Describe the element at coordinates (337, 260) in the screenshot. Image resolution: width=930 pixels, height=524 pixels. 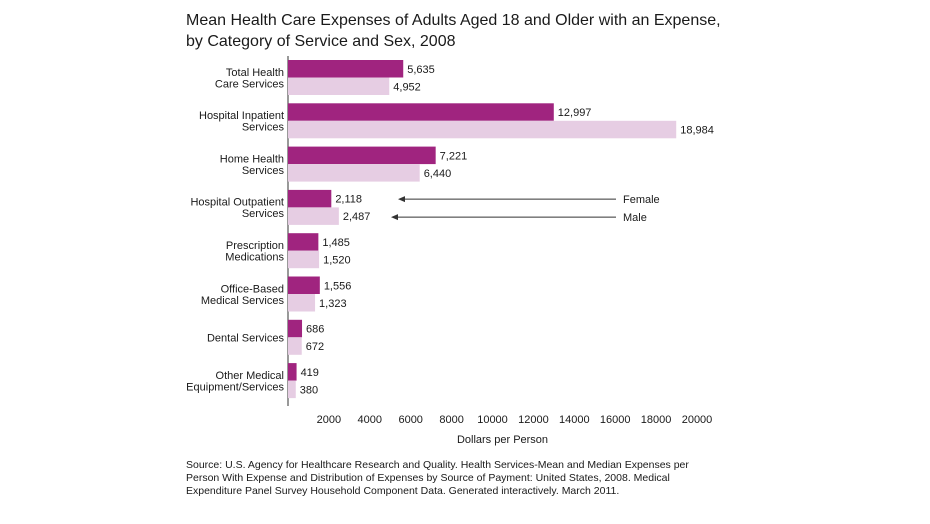
I see `data-label-male-4: 1,520` at that location.